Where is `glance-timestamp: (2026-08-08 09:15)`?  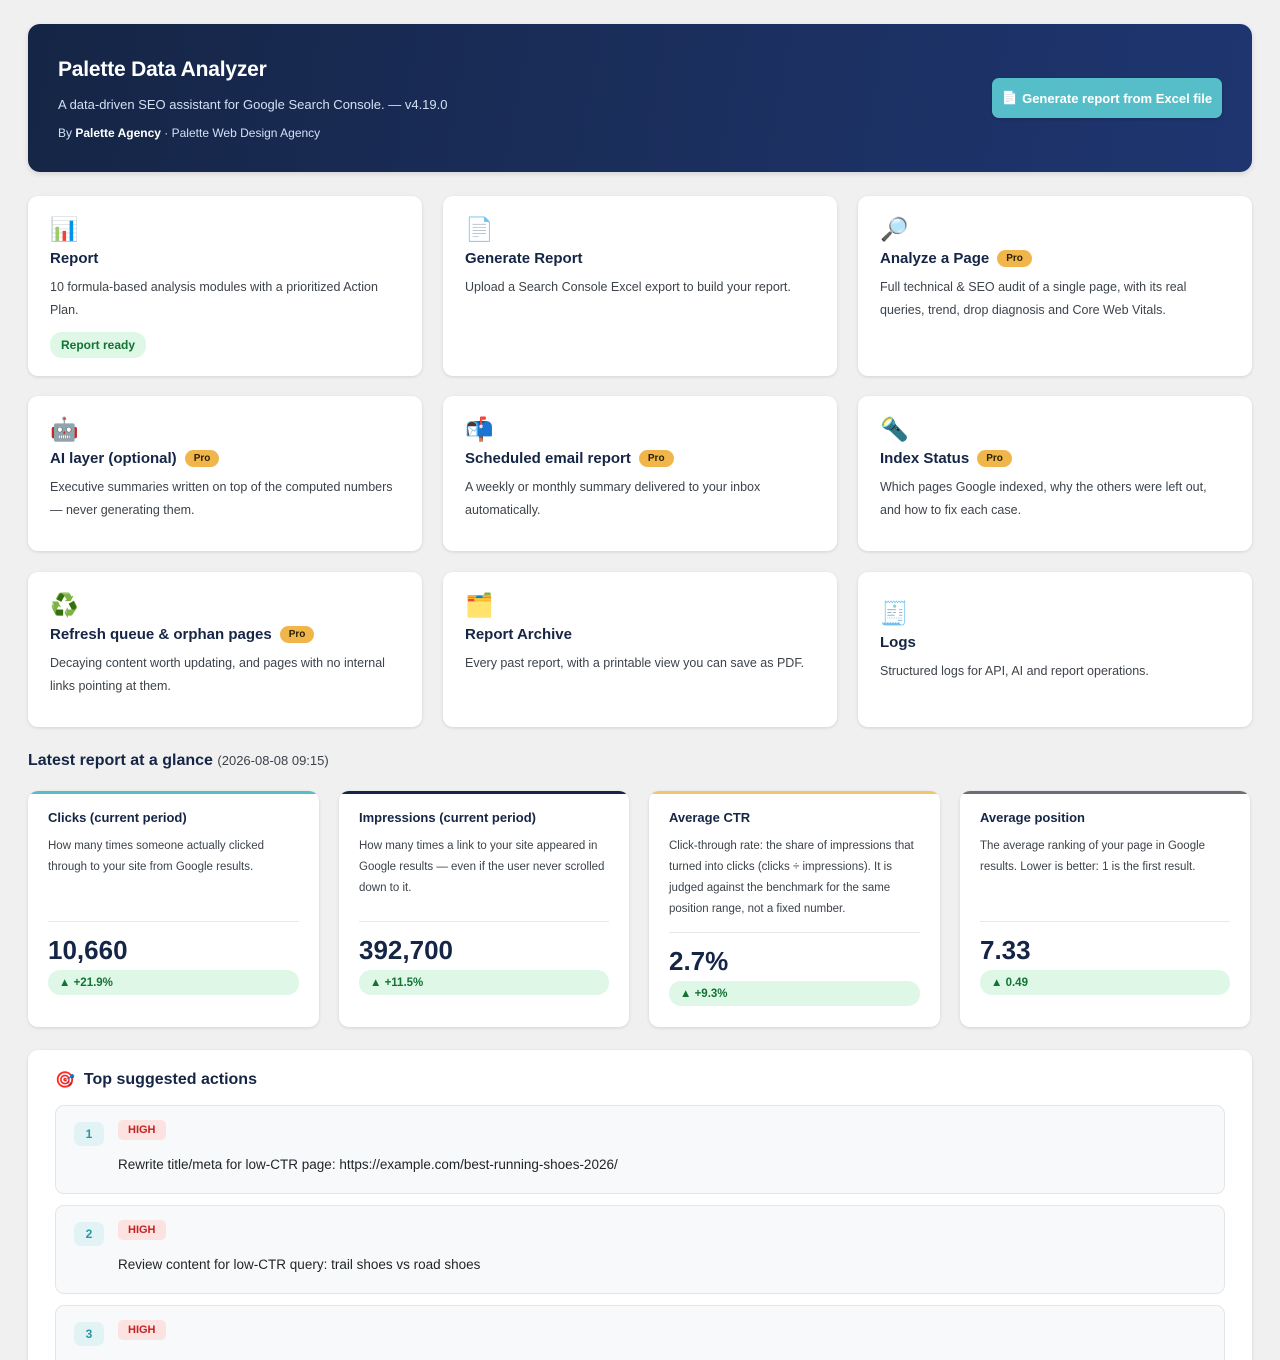
glance-timestamp: (2026-08-08 09:15) is located at coordinates (273, 760).